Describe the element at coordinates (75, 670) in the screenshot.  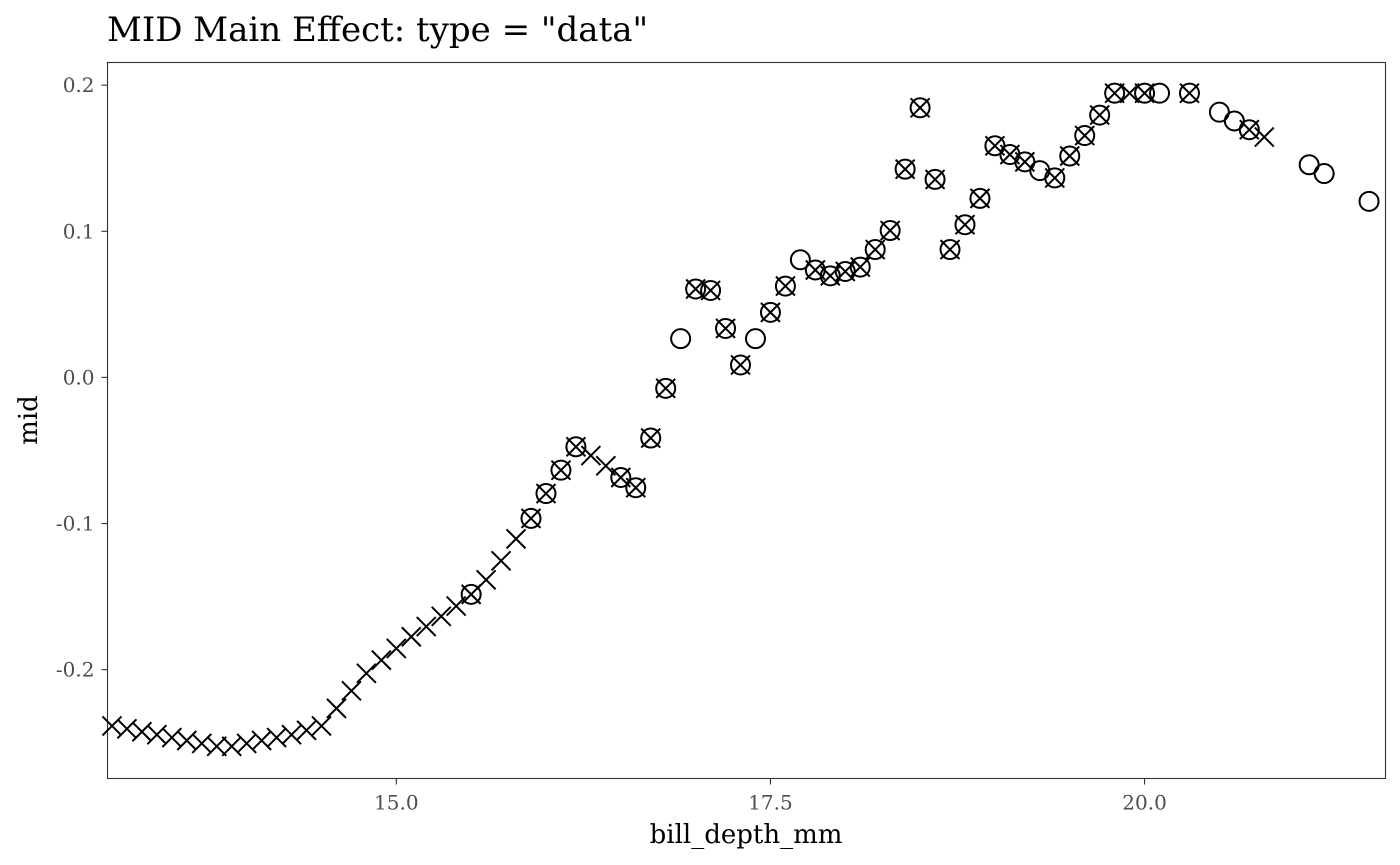
I see `y-tick-label: -0.2` at that location.